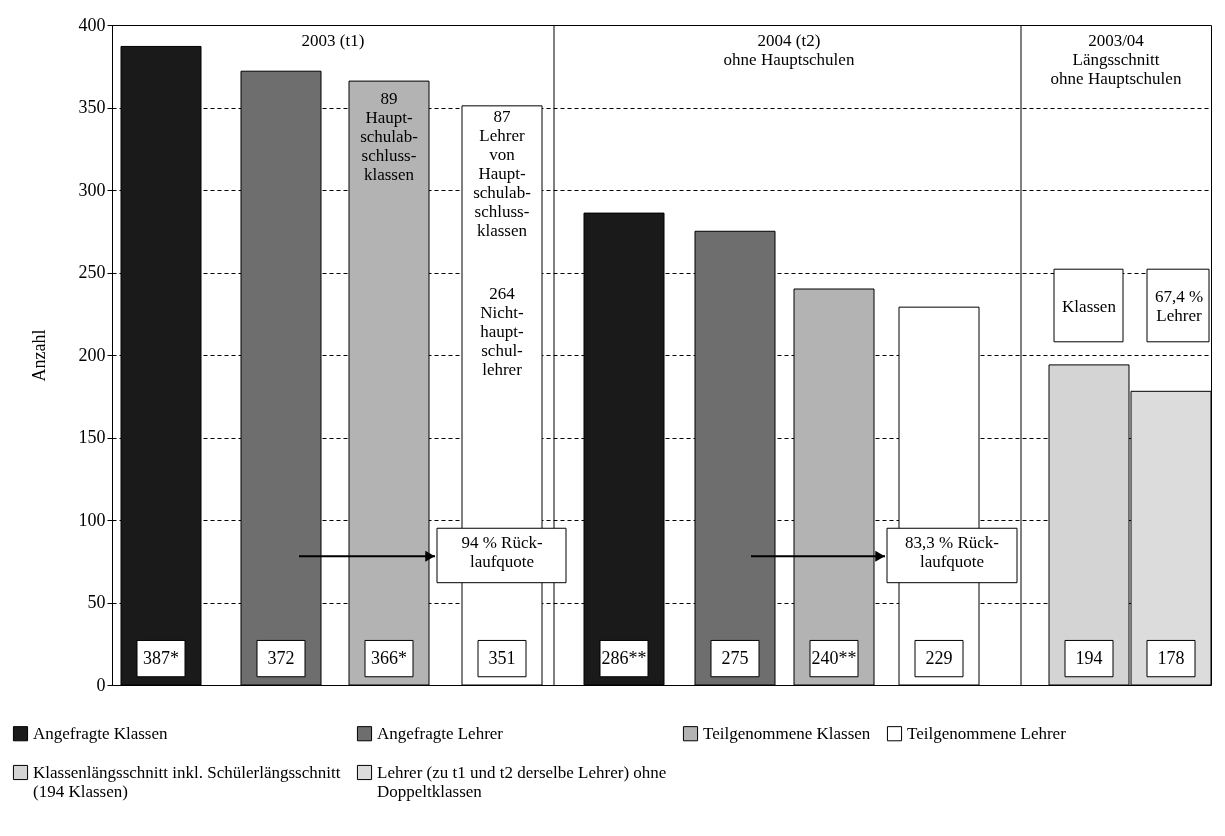 Image resolution: width=1225 pixels, height=836 pixels. Describe the element at coordinates (96, 602) in the screenshot. I see `y-tick-label: 50` at that location.